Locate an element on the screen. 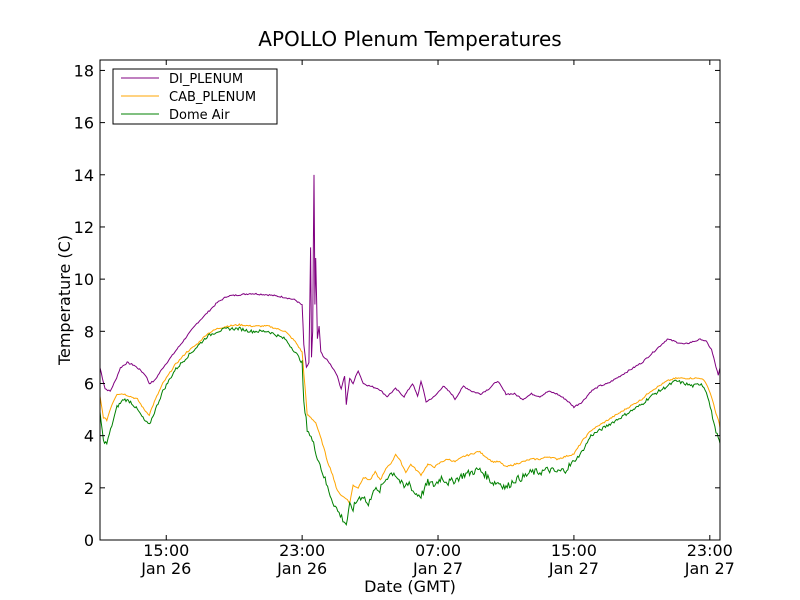  y-tick-label: 0 is located at coordinates (89, 540).